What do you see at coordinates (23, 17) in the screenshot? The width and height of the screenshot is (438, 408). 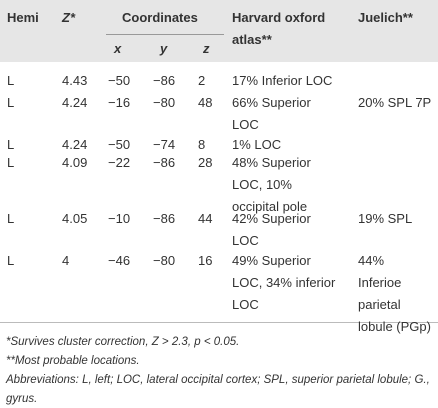 I see `header-cell: Hemi` at bounding box center [23, 17].